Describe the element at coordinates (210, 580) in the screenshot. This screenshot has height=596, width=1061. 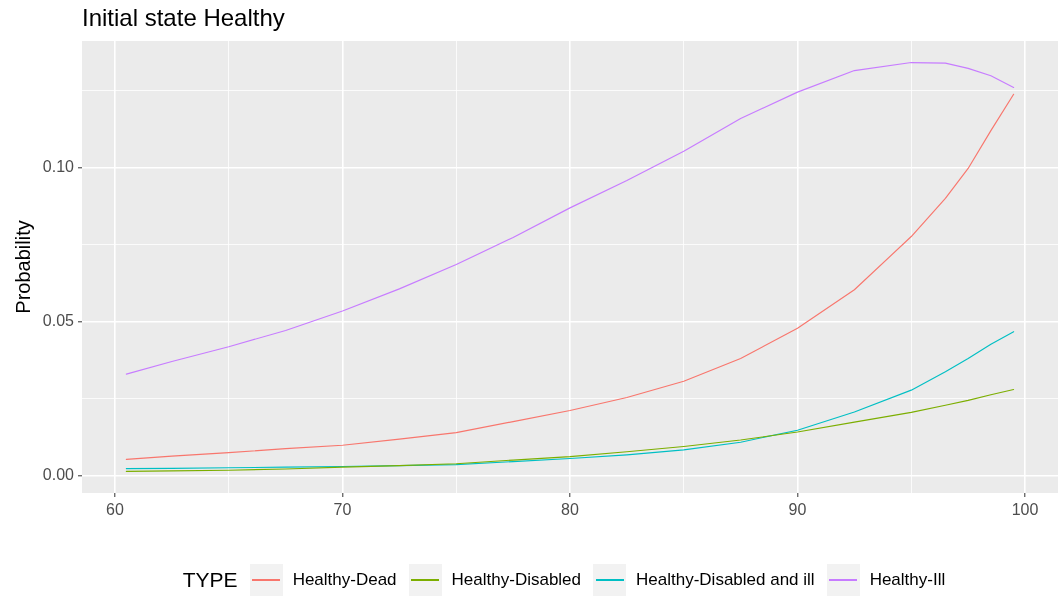
I see `legend-title: TYPE` at that location.